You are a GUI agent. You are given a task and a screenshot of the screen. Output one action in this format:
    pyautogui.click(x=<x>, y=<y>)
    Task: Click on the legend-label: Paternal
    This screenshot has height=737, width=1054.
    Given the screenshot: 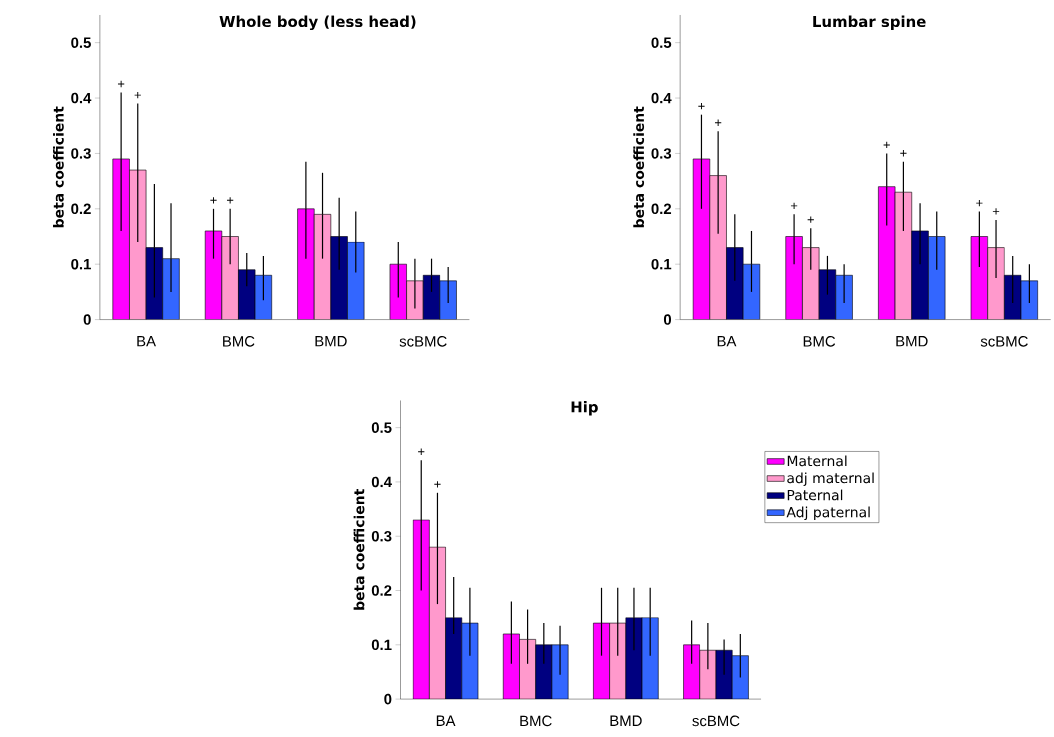 What is the action you would take?
    pyautogui.click(x=815, y=495)
    